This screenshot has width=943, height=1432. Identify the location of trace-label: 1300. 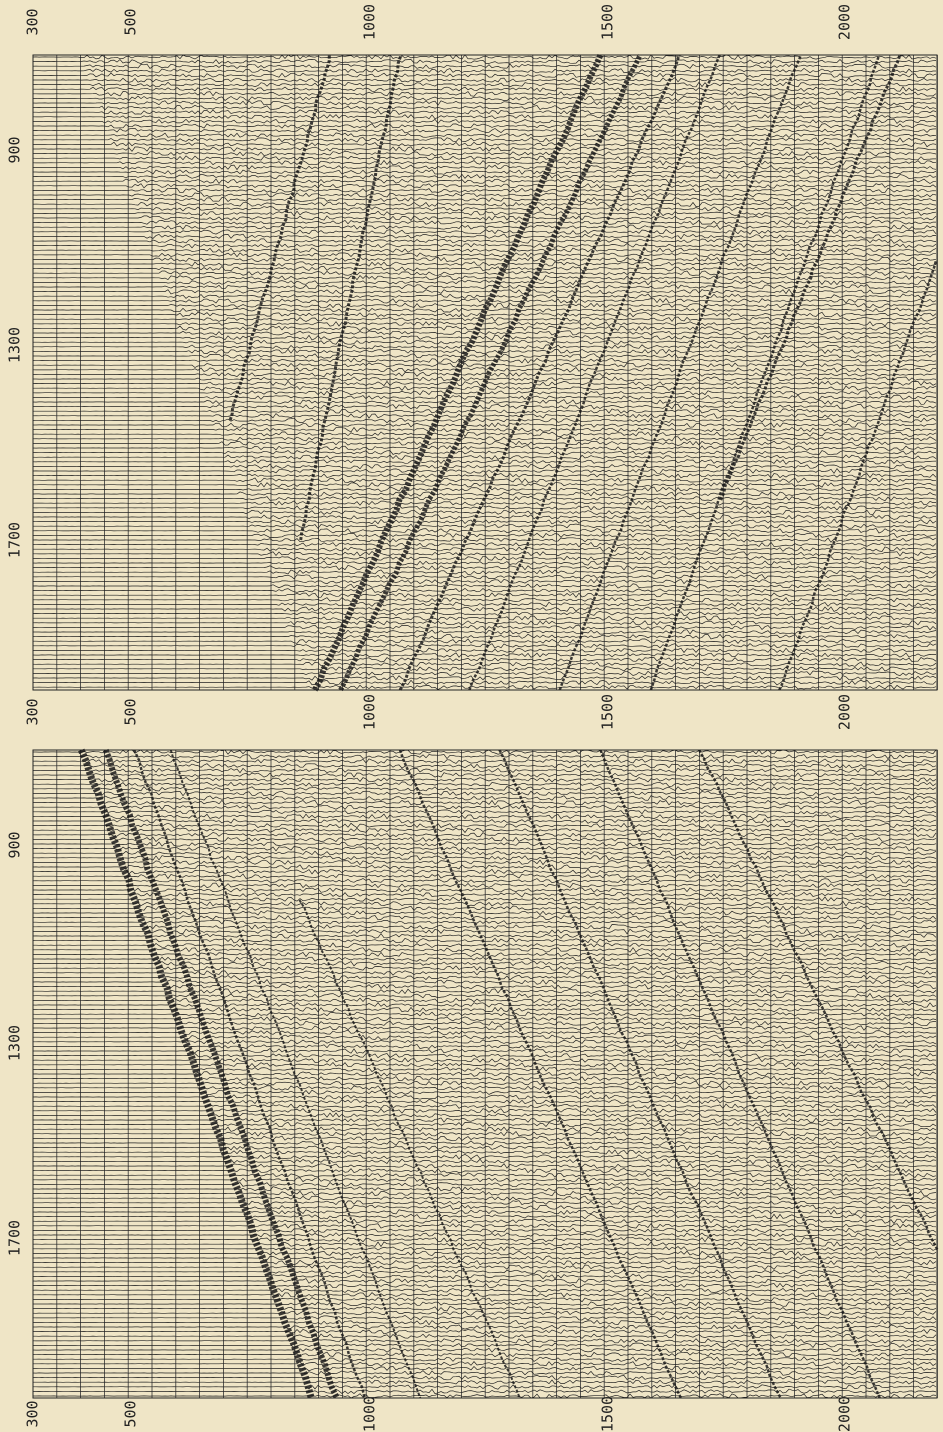
(15, 345).